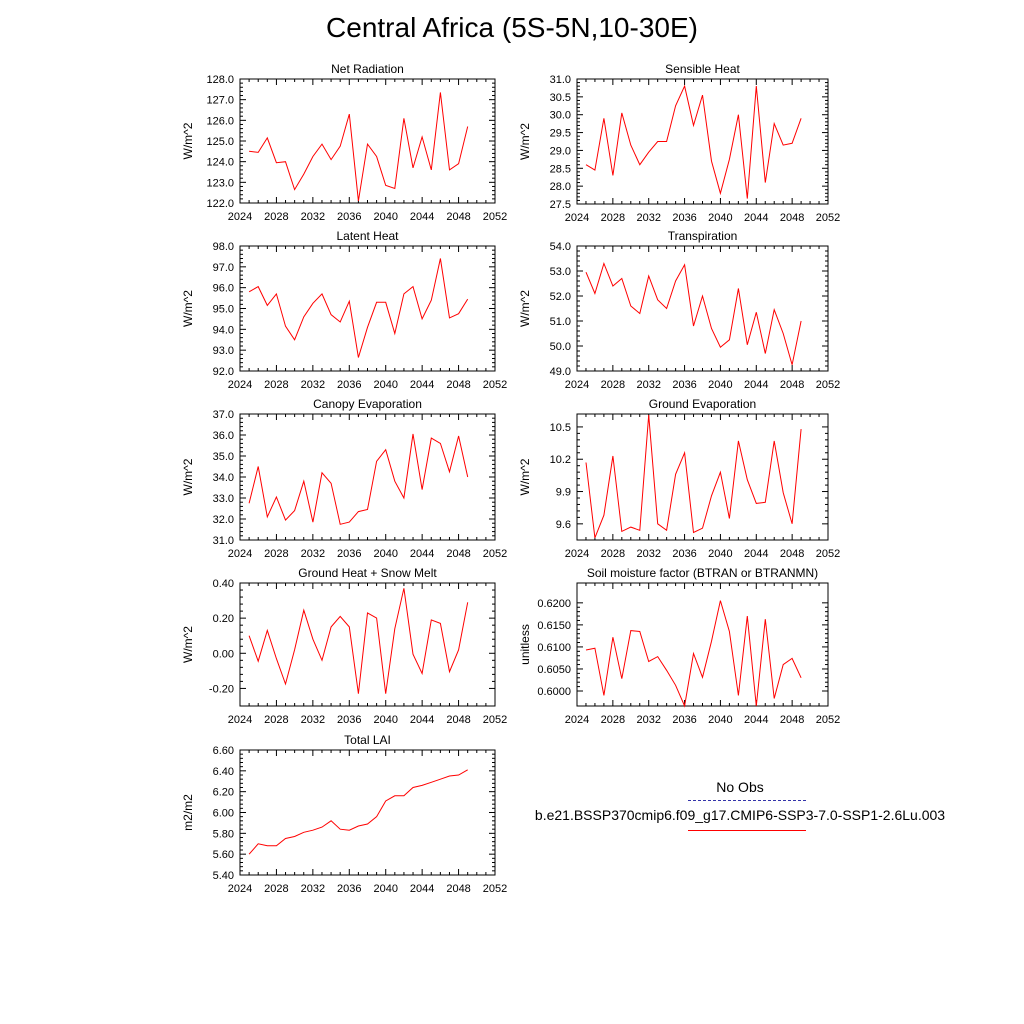 Image resolution: width=1024 pixels, height=1024 pixels. Describe the element at coordinates (367, 740) in the screenshot. I see `chart-title: Total LAI` at that location.